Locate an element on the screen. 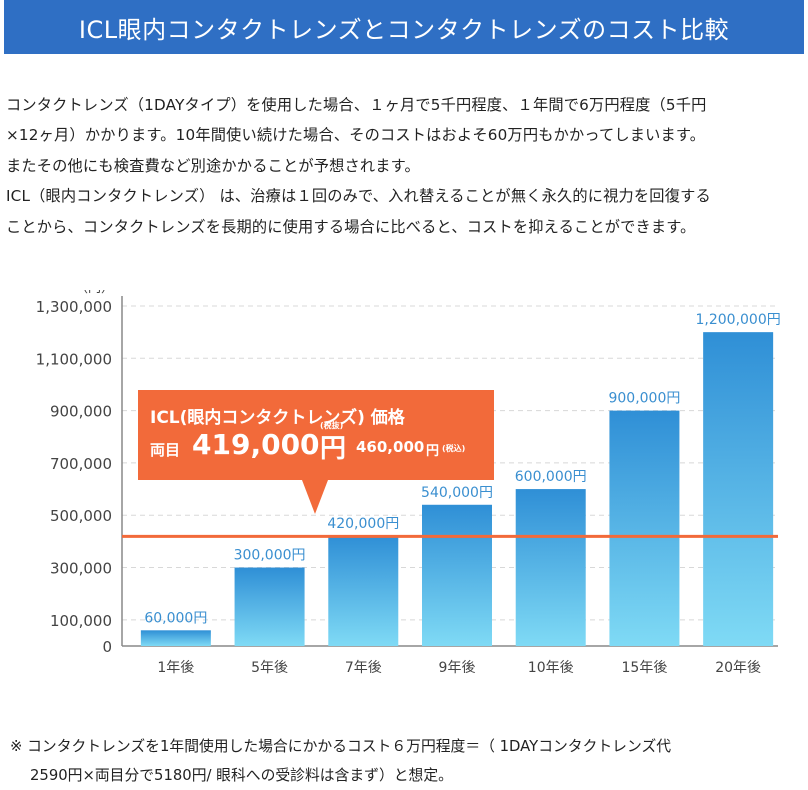 This screenshot has height=790, width=808. page-title: ICL眼内コンタクトレンズとコンタクトレンズのコスト比較 is located at coordinates (404, 29).